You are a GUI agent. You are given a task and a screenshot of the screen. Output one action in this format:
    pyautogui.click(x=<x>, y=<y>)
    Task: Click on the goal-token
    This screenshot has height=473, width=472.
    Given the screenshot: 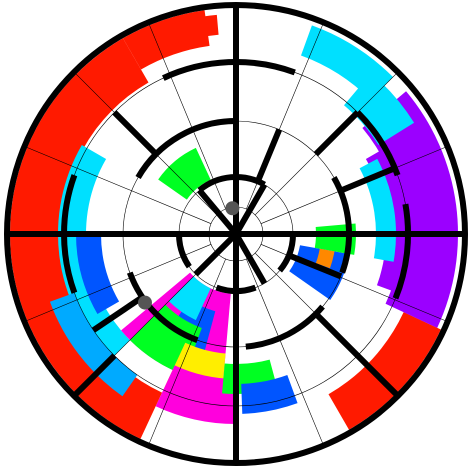 What is the action you would take?
    pyautogui.click(x=144, y=302)
    